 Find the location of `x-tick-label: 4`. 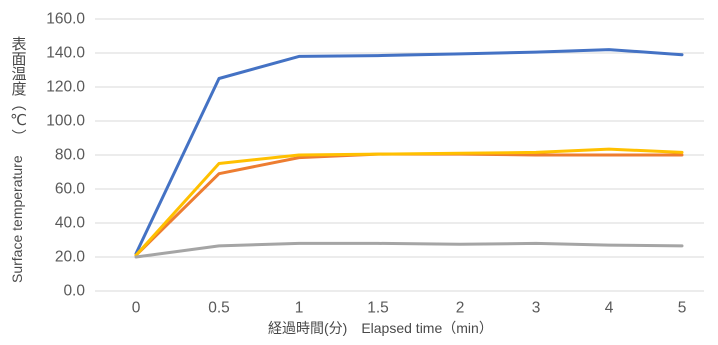

x-tick-label: 4 is located at coordinates (609, 308).